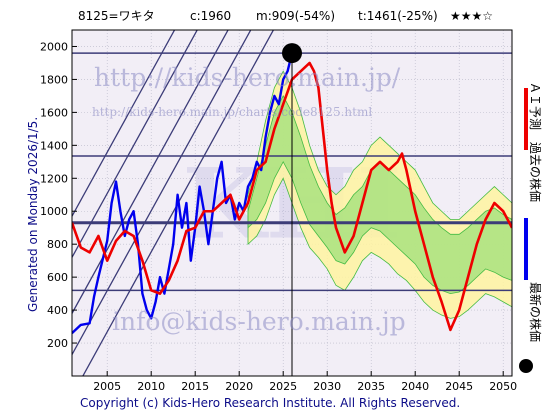 This screenshot has height=420, width=560. Describe the element at coordinates (239, 386) in the screenshot. I see `x-tick-label-3: 2020` at that location.